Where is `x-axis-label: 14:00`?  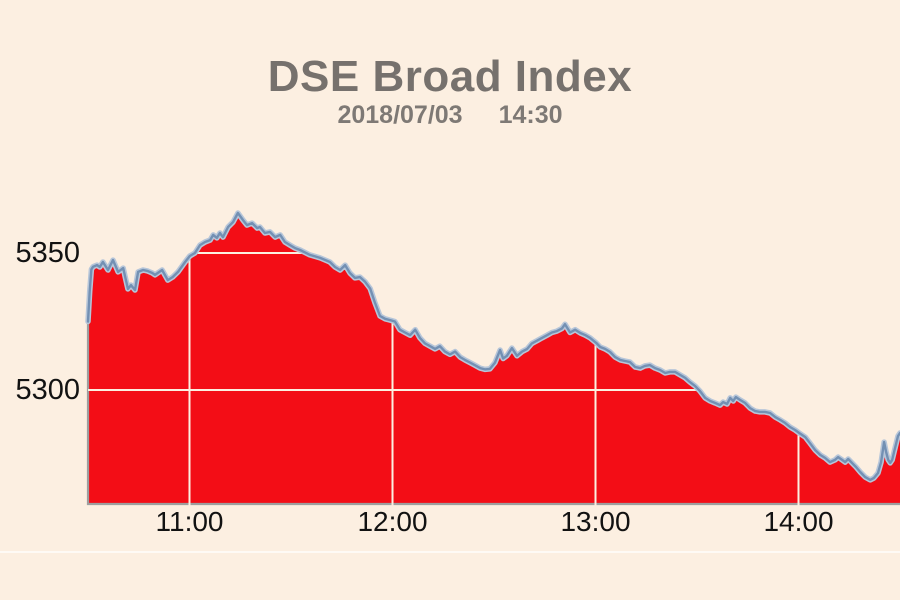 x-axis-label: 14:00 is located at coordinates (798, 521).